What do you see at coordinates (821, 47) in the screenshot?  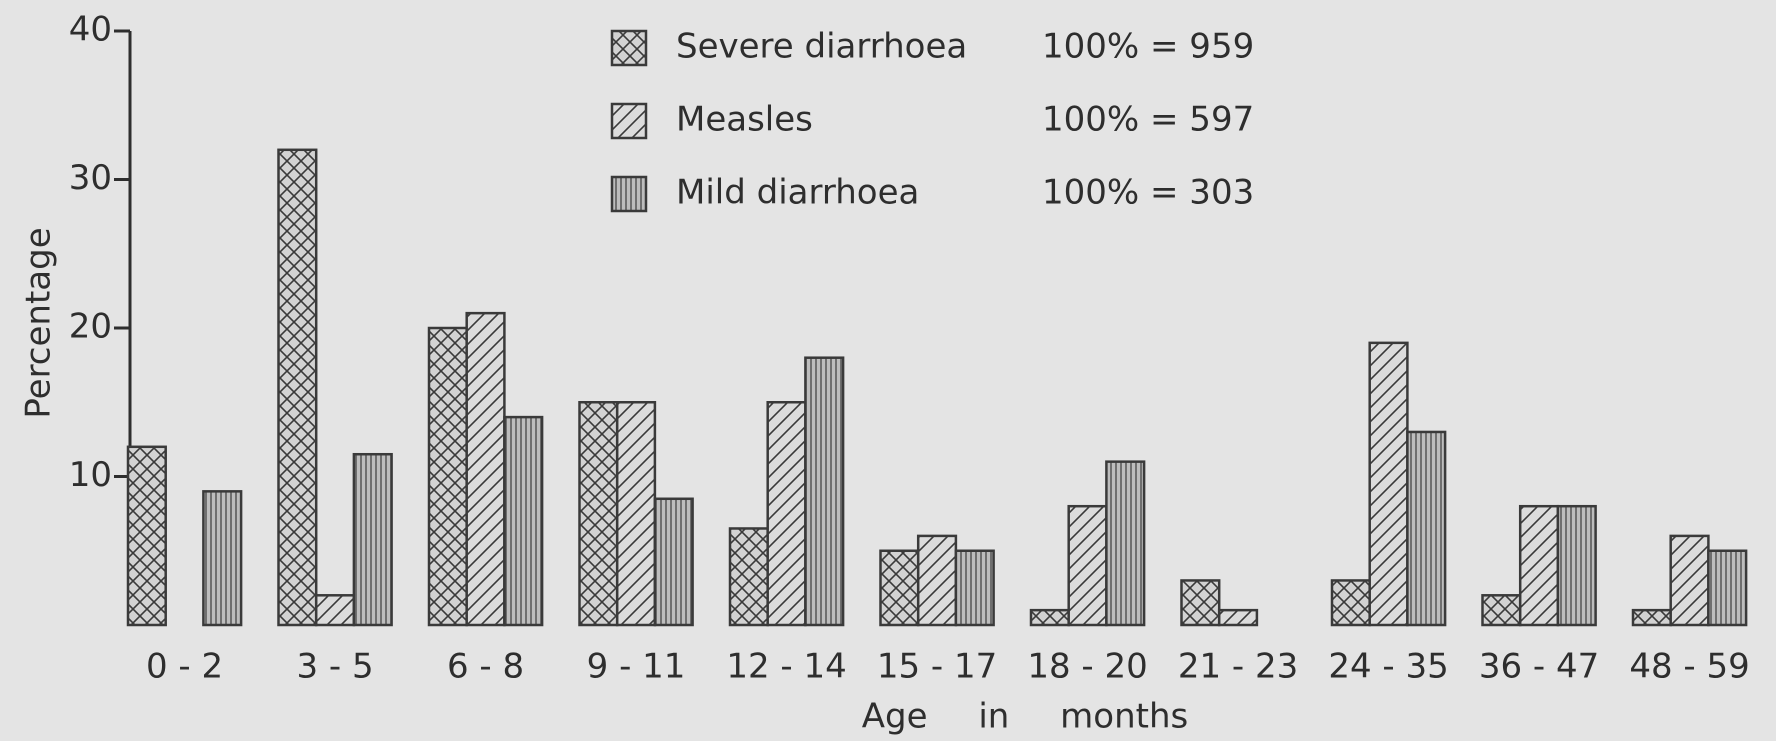 I see `legend-label: Severe diarrhoea` at bounding box center [821, 47].